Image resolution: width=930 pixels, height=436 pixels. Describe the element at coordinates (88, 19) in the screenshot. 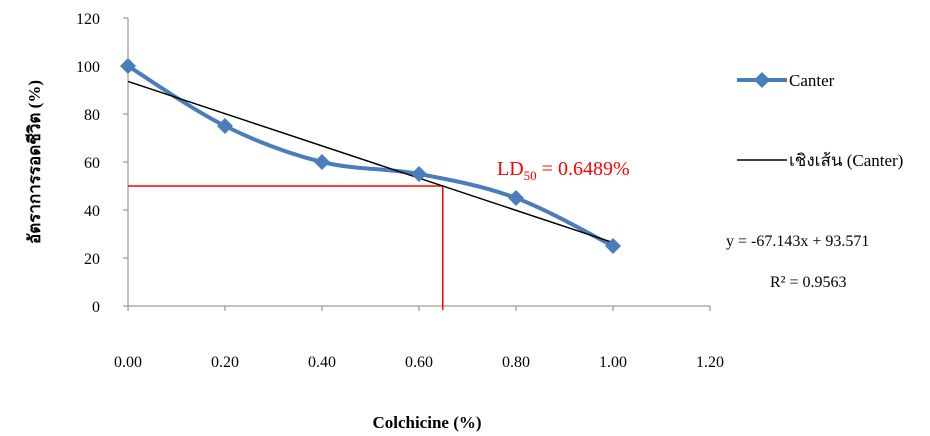

I see `y-tick-label: 120` at that location.